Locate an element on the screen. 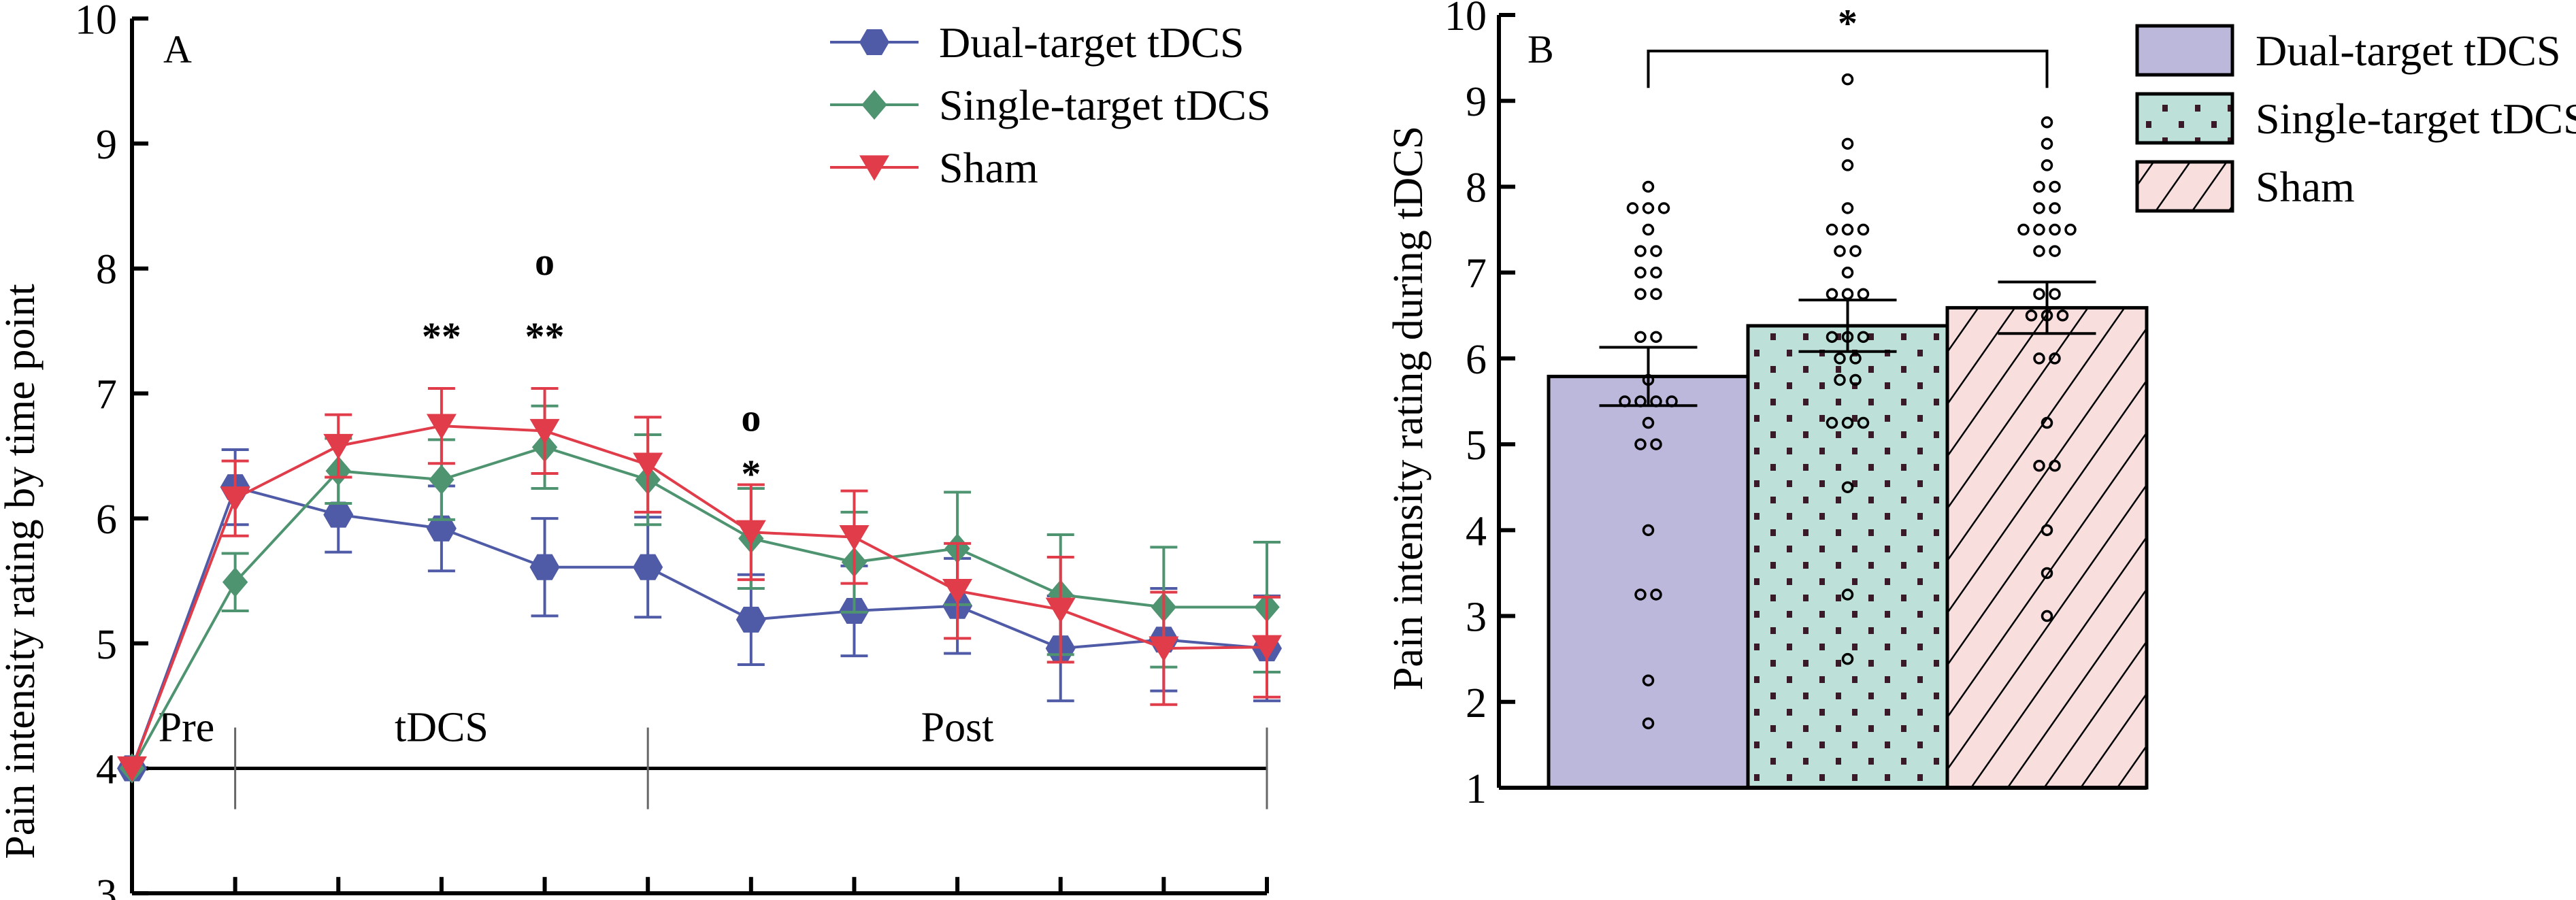 This screenshot has width=2576, height=900. panel-b-y-tick-label: 9 is located at coordinates (1477, 102).